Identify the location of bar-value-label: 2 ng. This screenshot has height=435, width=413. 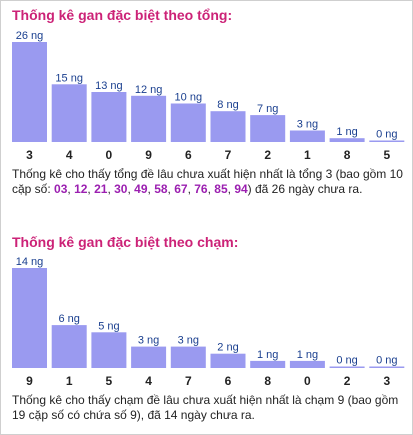
(227, 348).